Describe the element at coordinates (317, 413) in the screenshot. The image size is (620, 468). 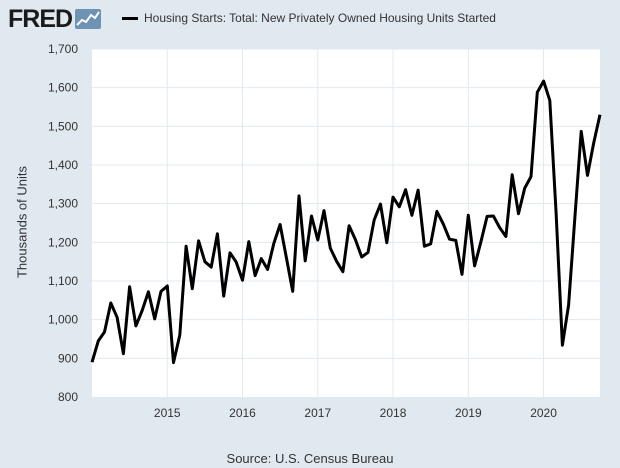
I see `x-tick-label: 2017` at that location.